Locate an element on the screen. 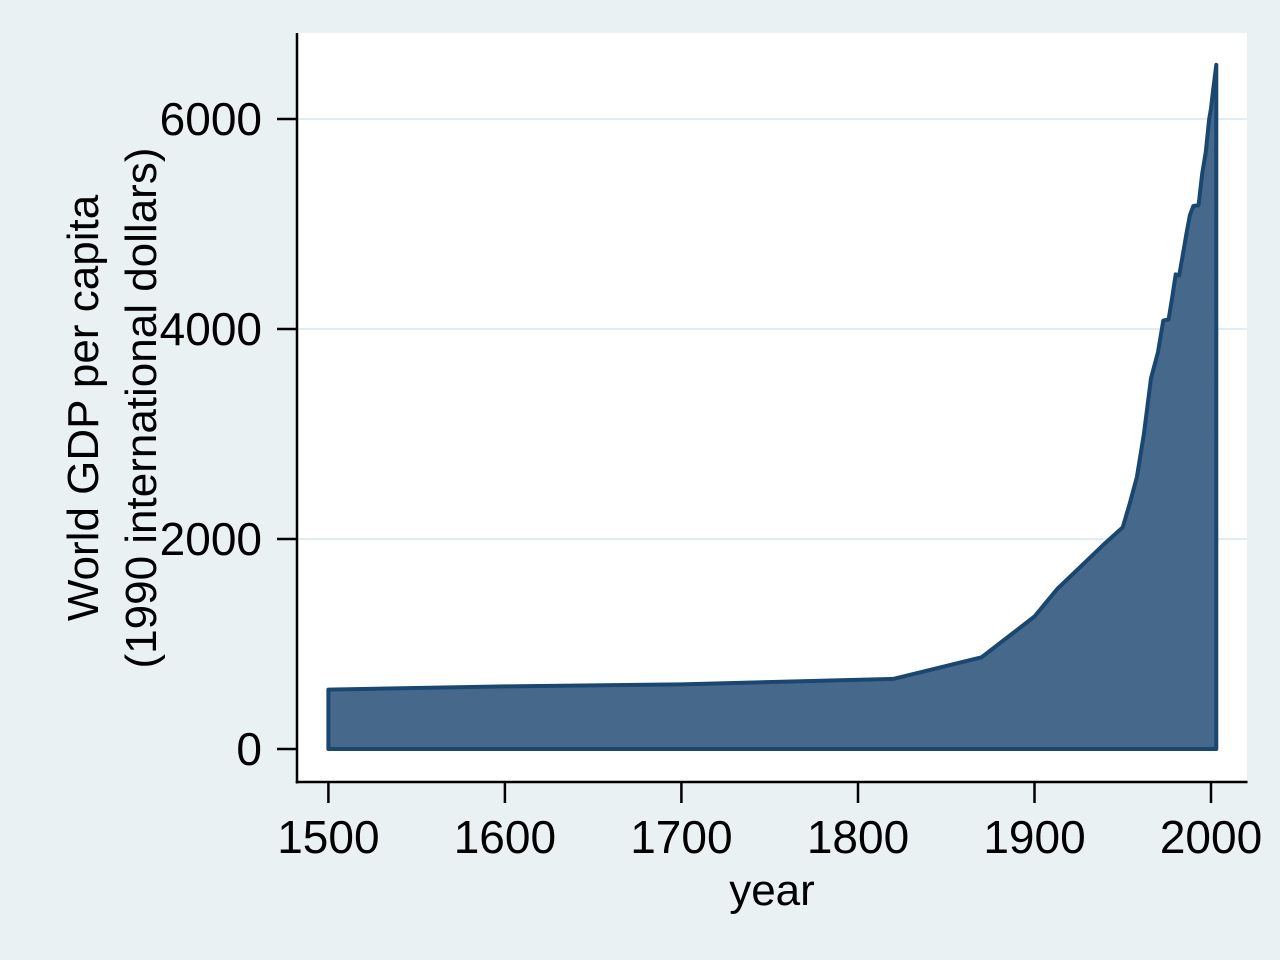 The width and height of the screenshot is (1280, 960). x-tick-label: 1700 is located at coordinates (681, 837).